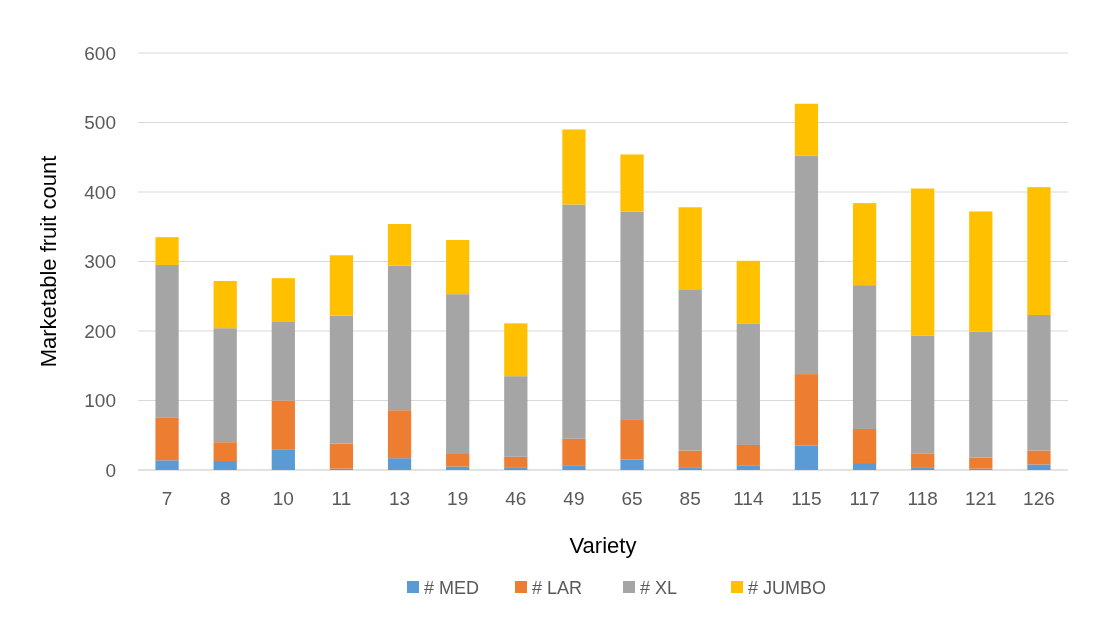  What do you see at coordinates (283, 498) in the screenshot?
I see `x-tick-label: 10` at bounding box center [283, 498].